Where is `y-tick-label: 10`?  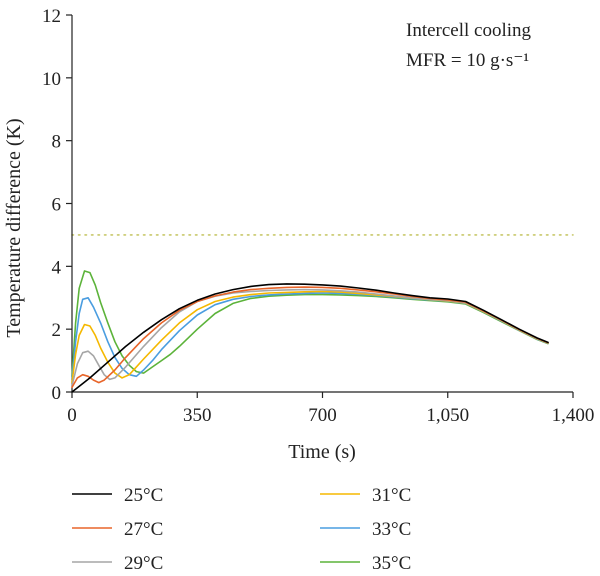 y-tick-label: 10 is located at coordinates (51, 79).